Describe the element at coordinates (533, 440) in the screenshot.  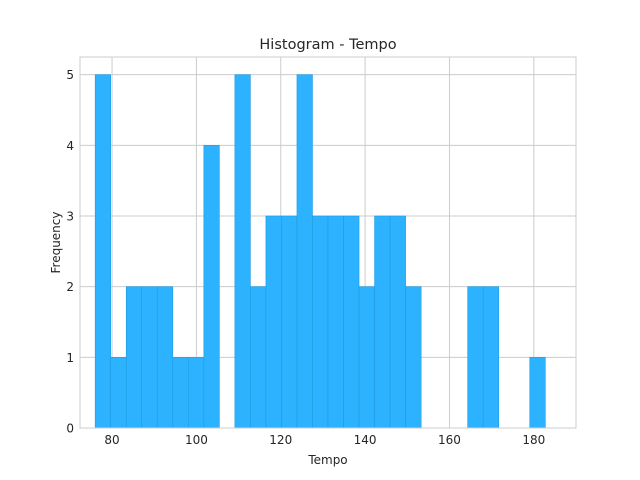
I see `x-tick-label: 180` at that location.